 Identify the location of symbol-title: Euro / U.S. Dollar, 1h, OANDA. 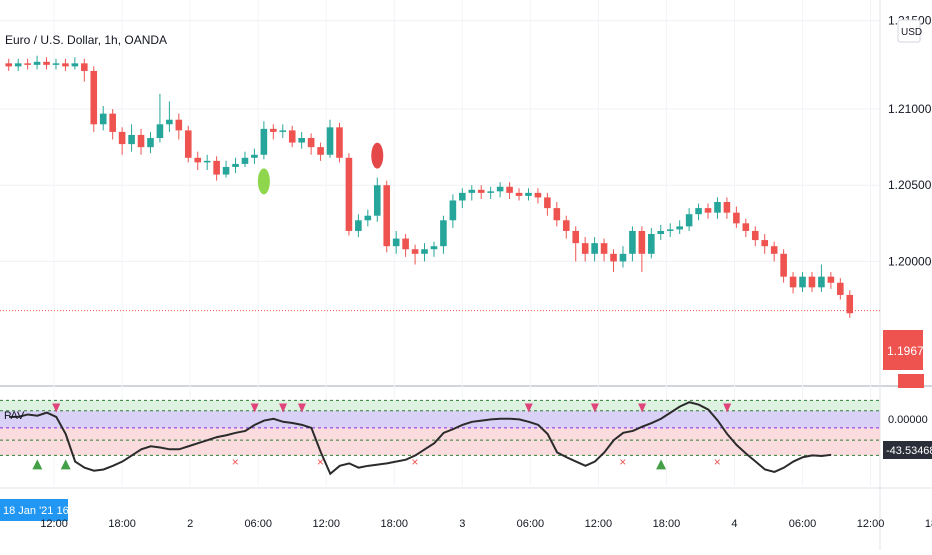
(86, 40).